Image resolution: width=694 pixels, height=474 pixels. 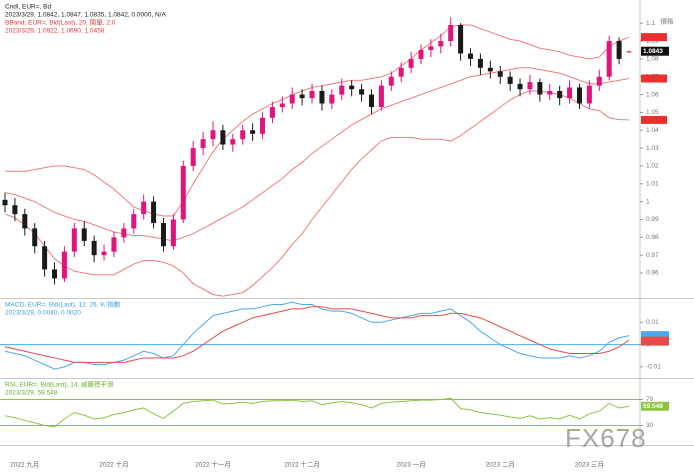 I want to click on value-tag-label: 59.548, so click(x=653, y=406).